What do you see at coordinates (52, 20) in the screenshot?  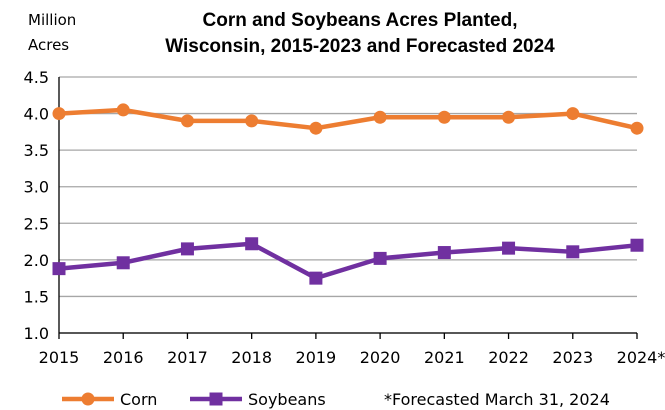 I see `y-axis-unit-line-1: Million` at bounding box center [52, 20].